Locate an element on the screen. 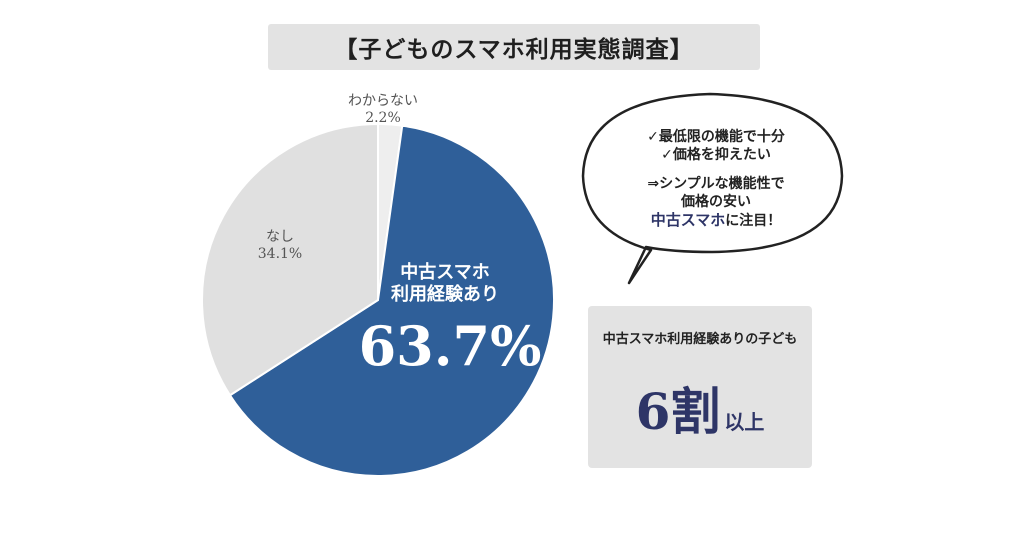 Image resolution: width=1024 pixels, height=538 pixels. slice-name-unknown: わからない is located at coordinates (383, 101).